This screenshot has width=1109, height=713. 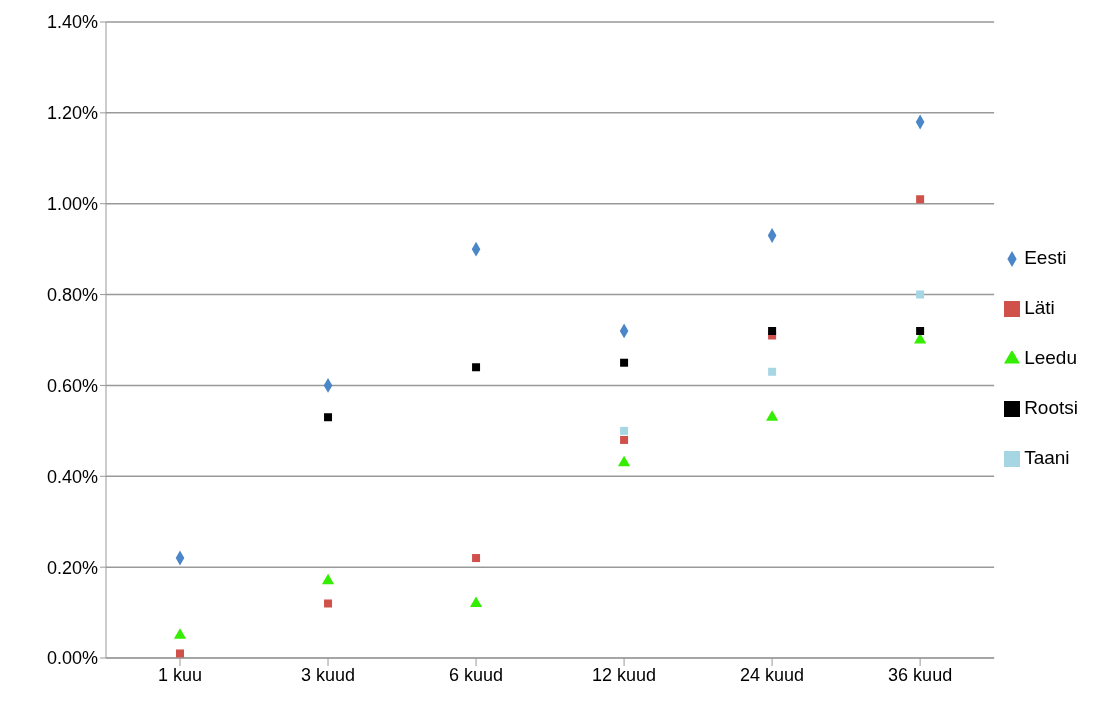 What do you see at coordinates (920, 674) in the screenshot?
I see `x-tick-label: 36 kuud` at bounding box center [920, 674].